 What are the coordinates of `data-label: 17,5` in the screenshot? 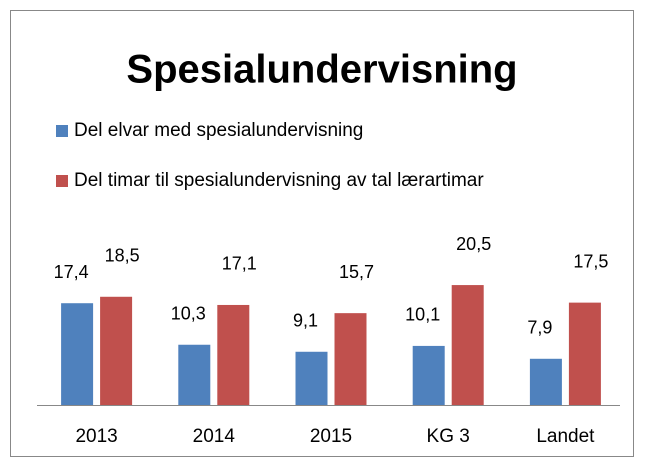 It's located at (590, 261).